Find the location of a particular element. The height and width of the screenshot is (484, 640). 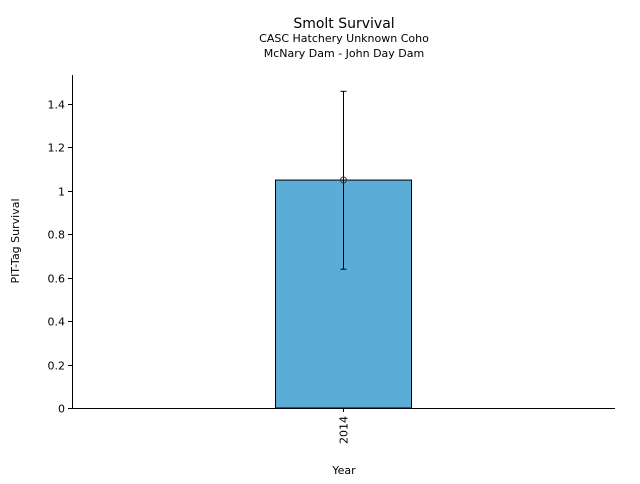

y-tick-label: 1 is located at coordinates (61, 192).